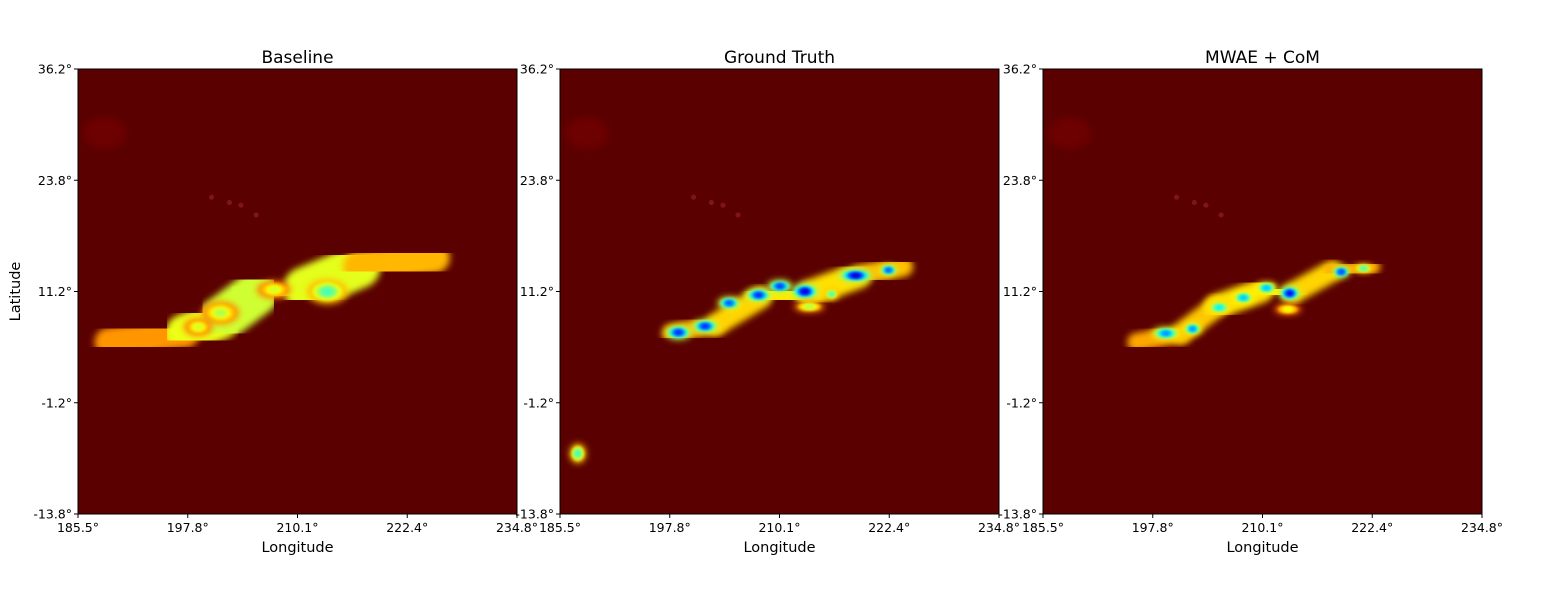  What do you see at coordinates (16, 292) in the screenshot?
I see `y-axis-label: Latitude` at bounding box center [16, 292].